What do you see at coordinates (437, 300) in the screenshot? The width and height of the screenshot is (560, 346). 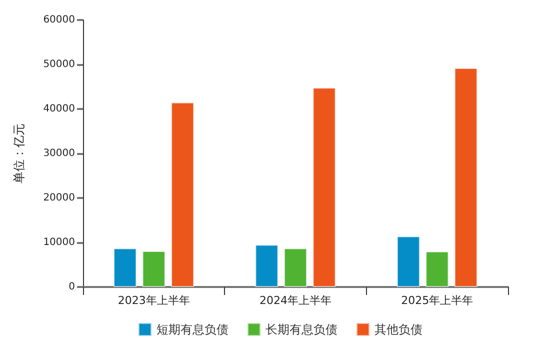 I see `x-tick-label: 2025年上半年` at bounding box center [437, 300].